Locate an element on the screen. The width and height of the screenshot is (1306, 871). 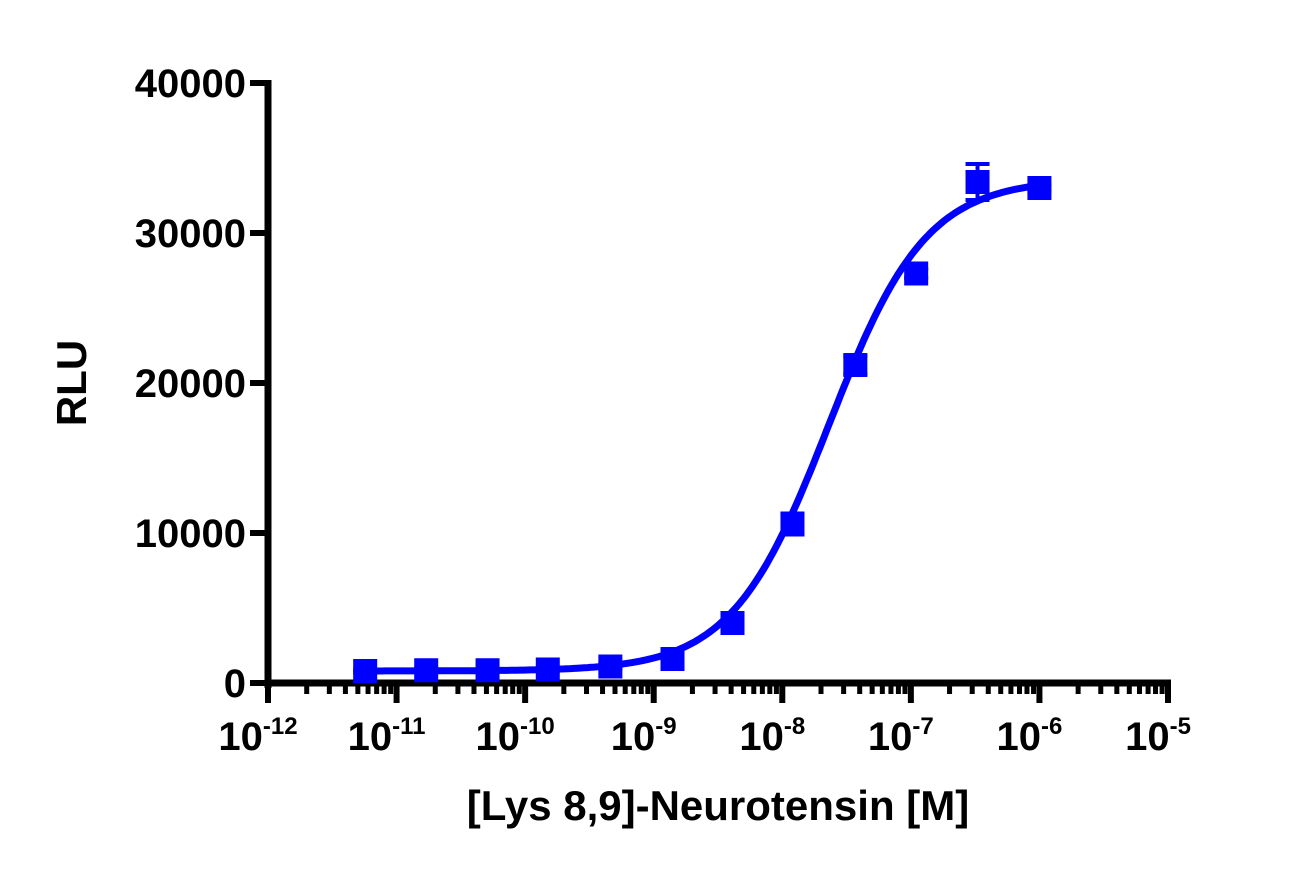
y-axis-title: RLU is located at coordinates (71, 383).